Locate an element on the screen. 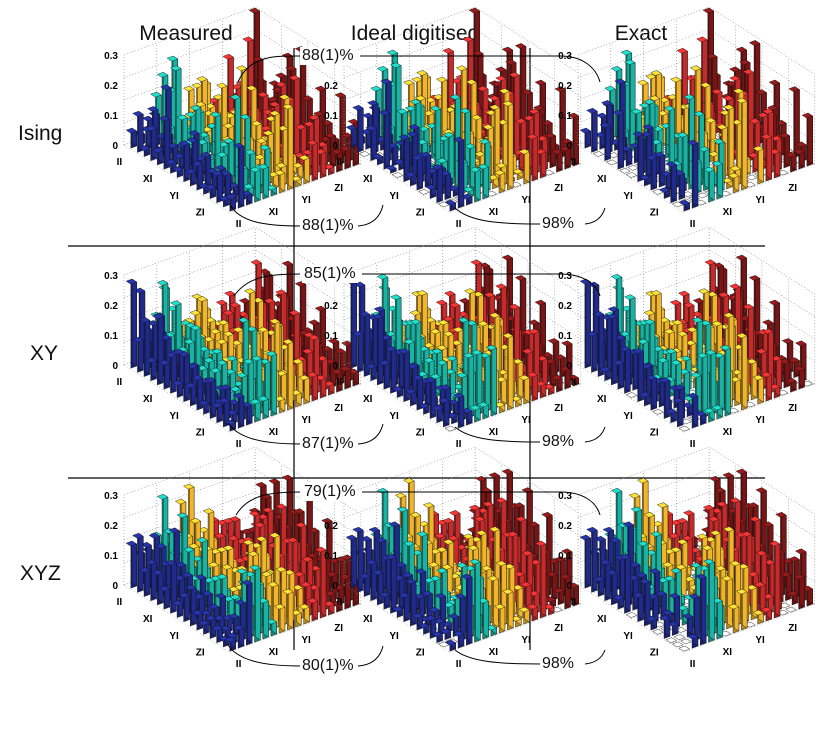  x-tick-label: YI is located at coordinates (394, 416).